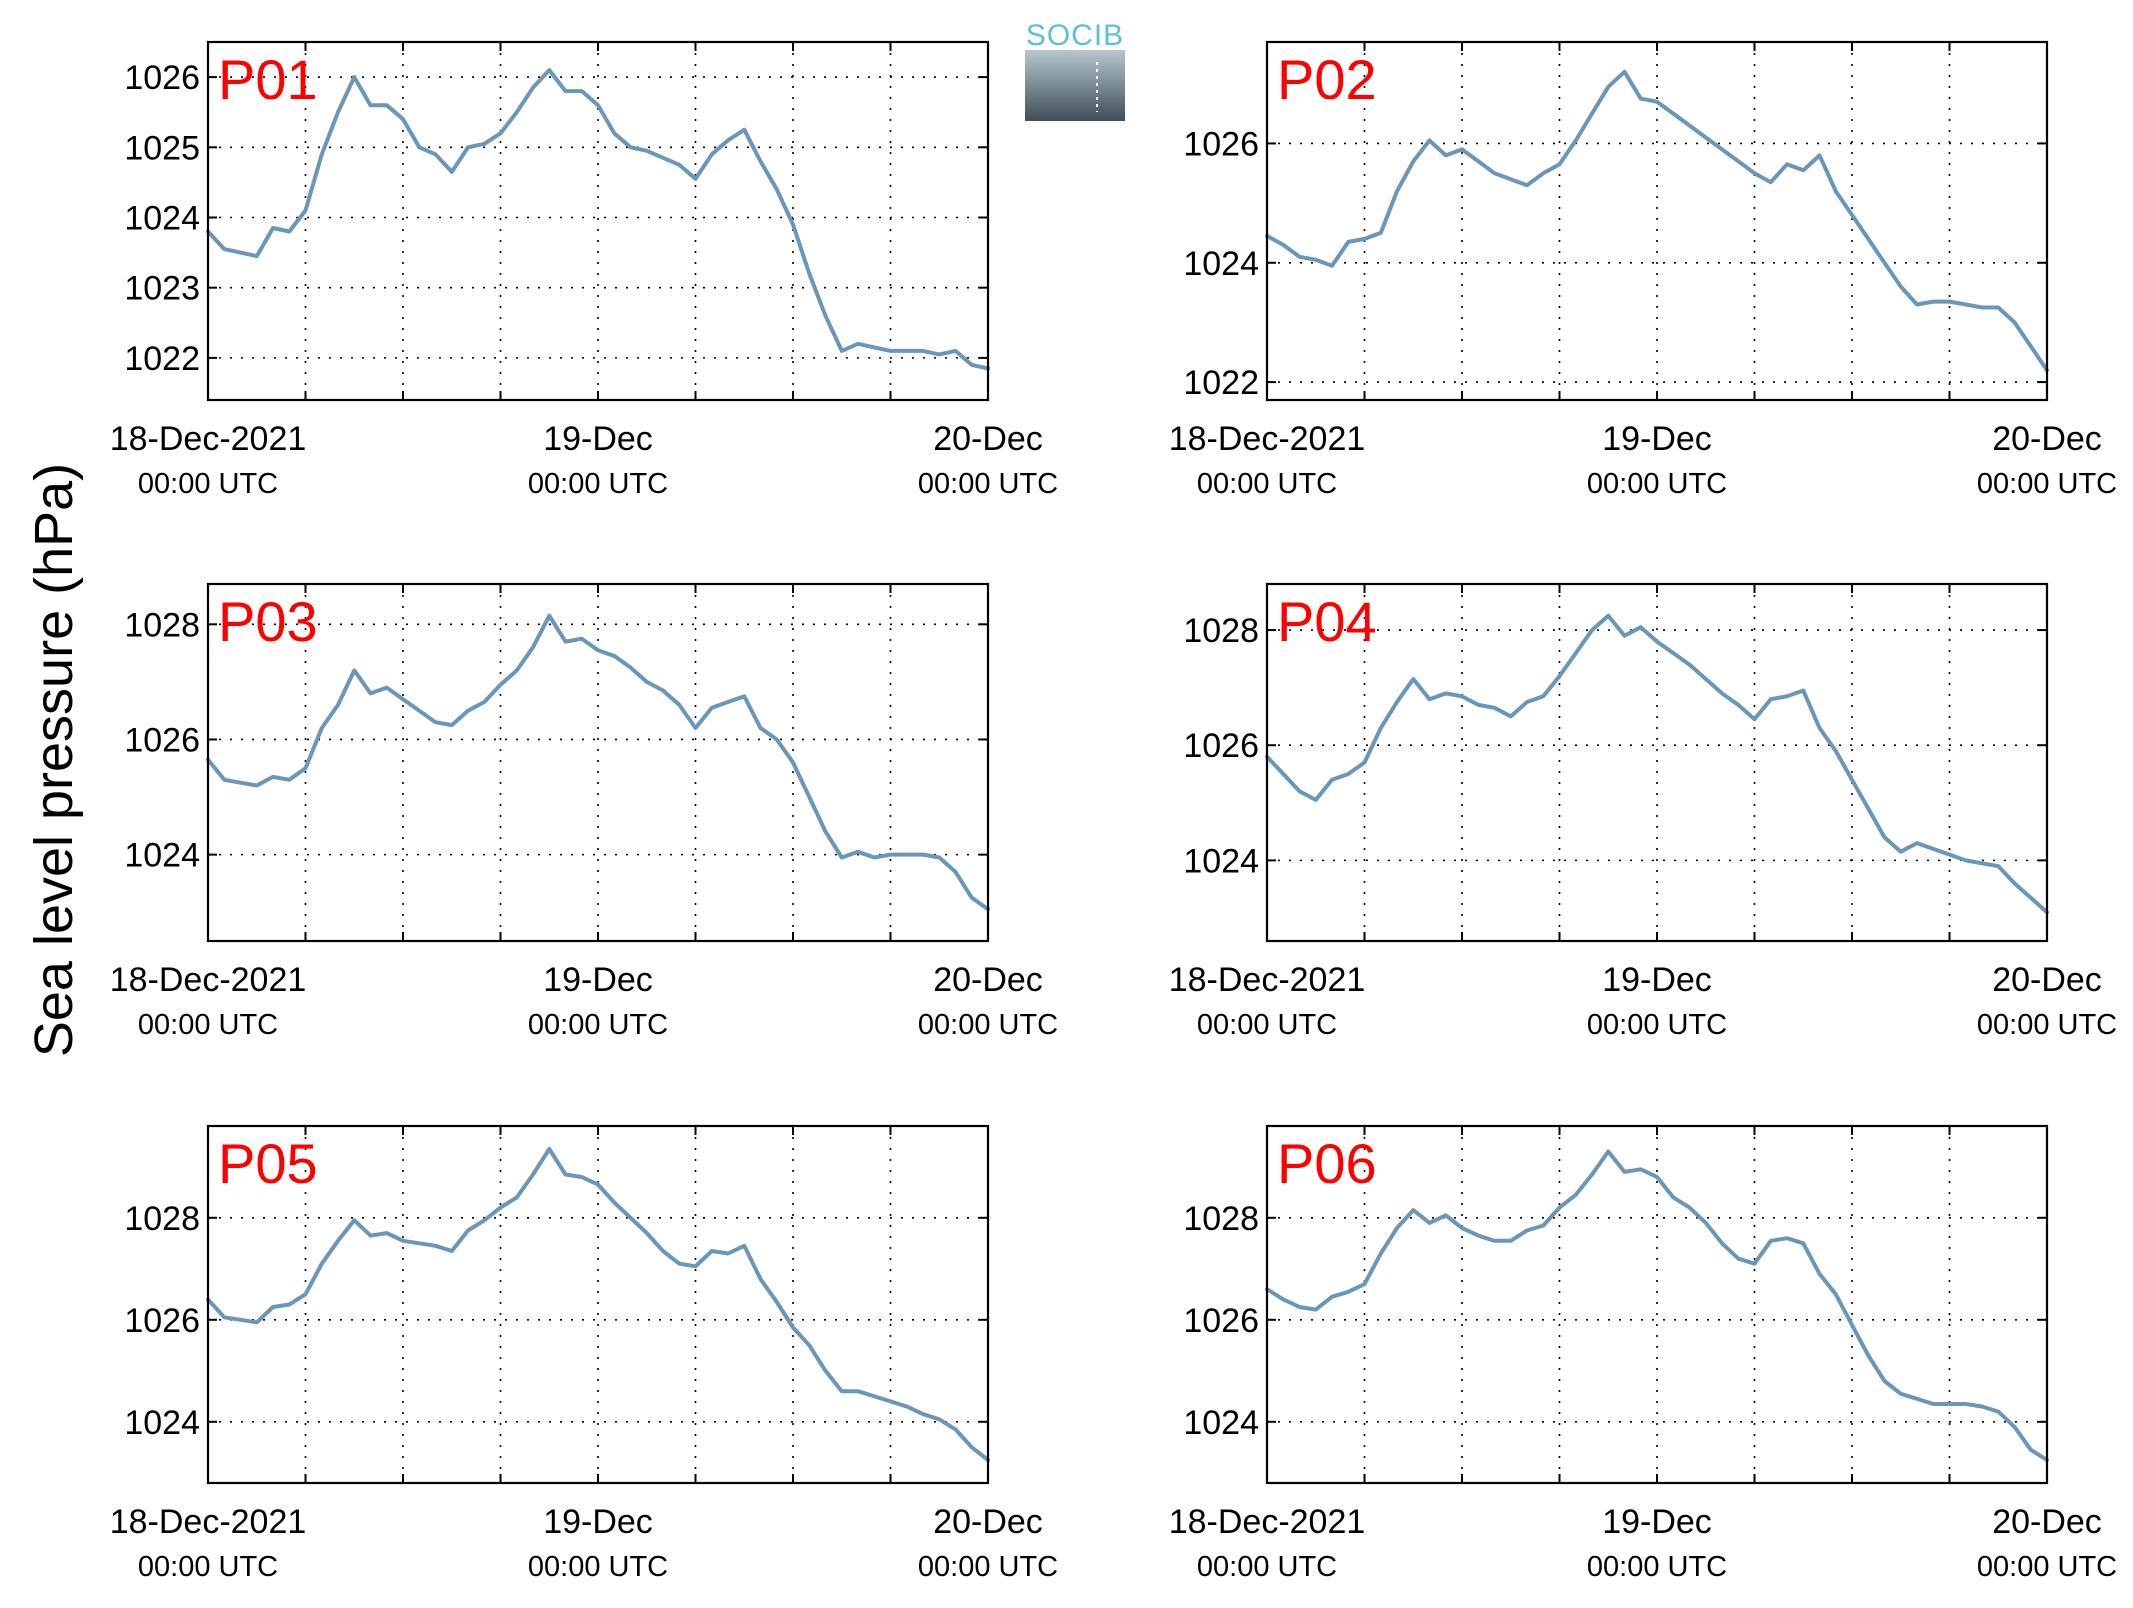 The image size is (2133, 1608). Describe the element at coordinates (1327, 1163) in the screenshot. I see `panel-label: P06` at that location.